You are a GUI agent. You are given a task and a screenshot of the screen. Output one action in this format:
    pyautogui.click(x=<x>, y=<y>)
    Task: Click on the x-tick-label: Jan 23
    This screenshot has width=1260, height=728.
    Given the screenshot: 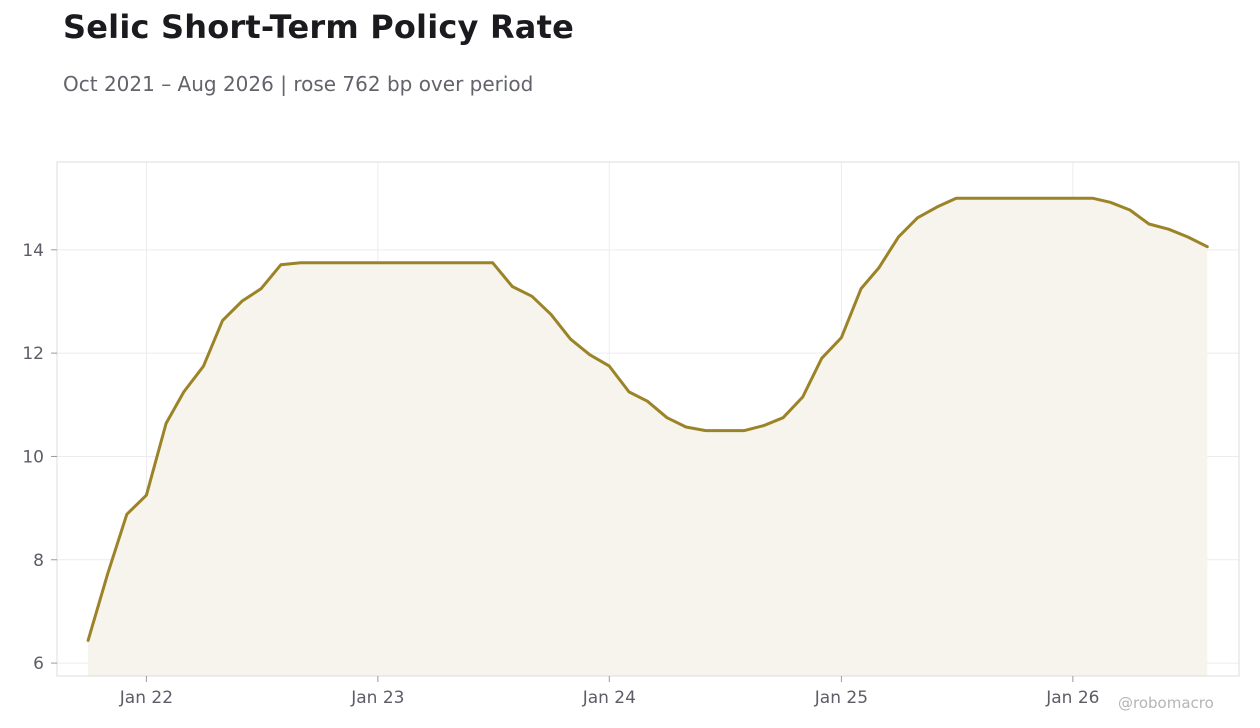 What is the action you would take?
    pyautogui.click(x=377, y=698)
    